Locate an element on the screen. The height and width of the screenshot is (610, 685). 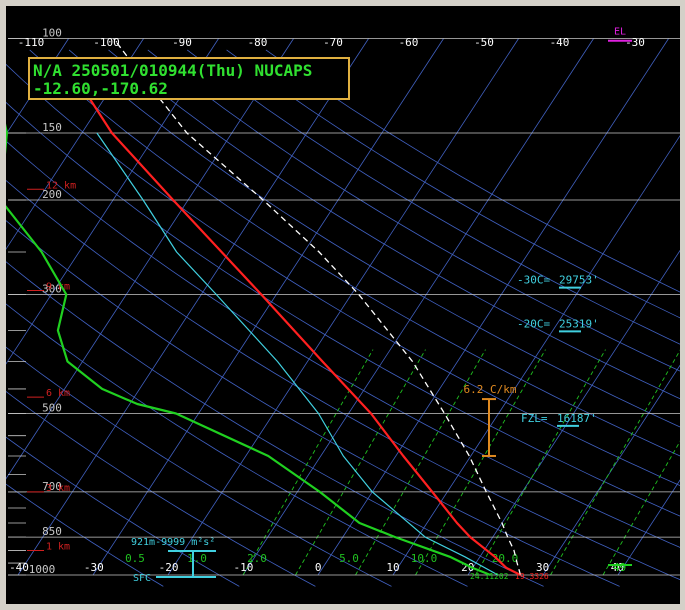
header-title: N/A 250501/010944(Thu) NUCAPS is located at coordinates (172, 70).